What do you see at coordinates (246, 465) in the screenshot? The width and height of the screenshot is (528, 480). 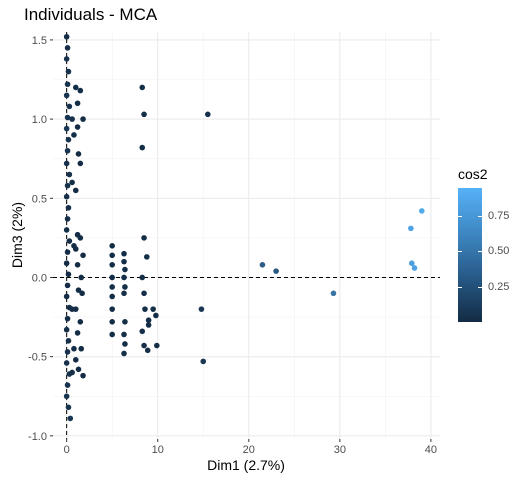 I see `x-axis-title: Dim1 (2.7%)` at bounding box center [246, 465].